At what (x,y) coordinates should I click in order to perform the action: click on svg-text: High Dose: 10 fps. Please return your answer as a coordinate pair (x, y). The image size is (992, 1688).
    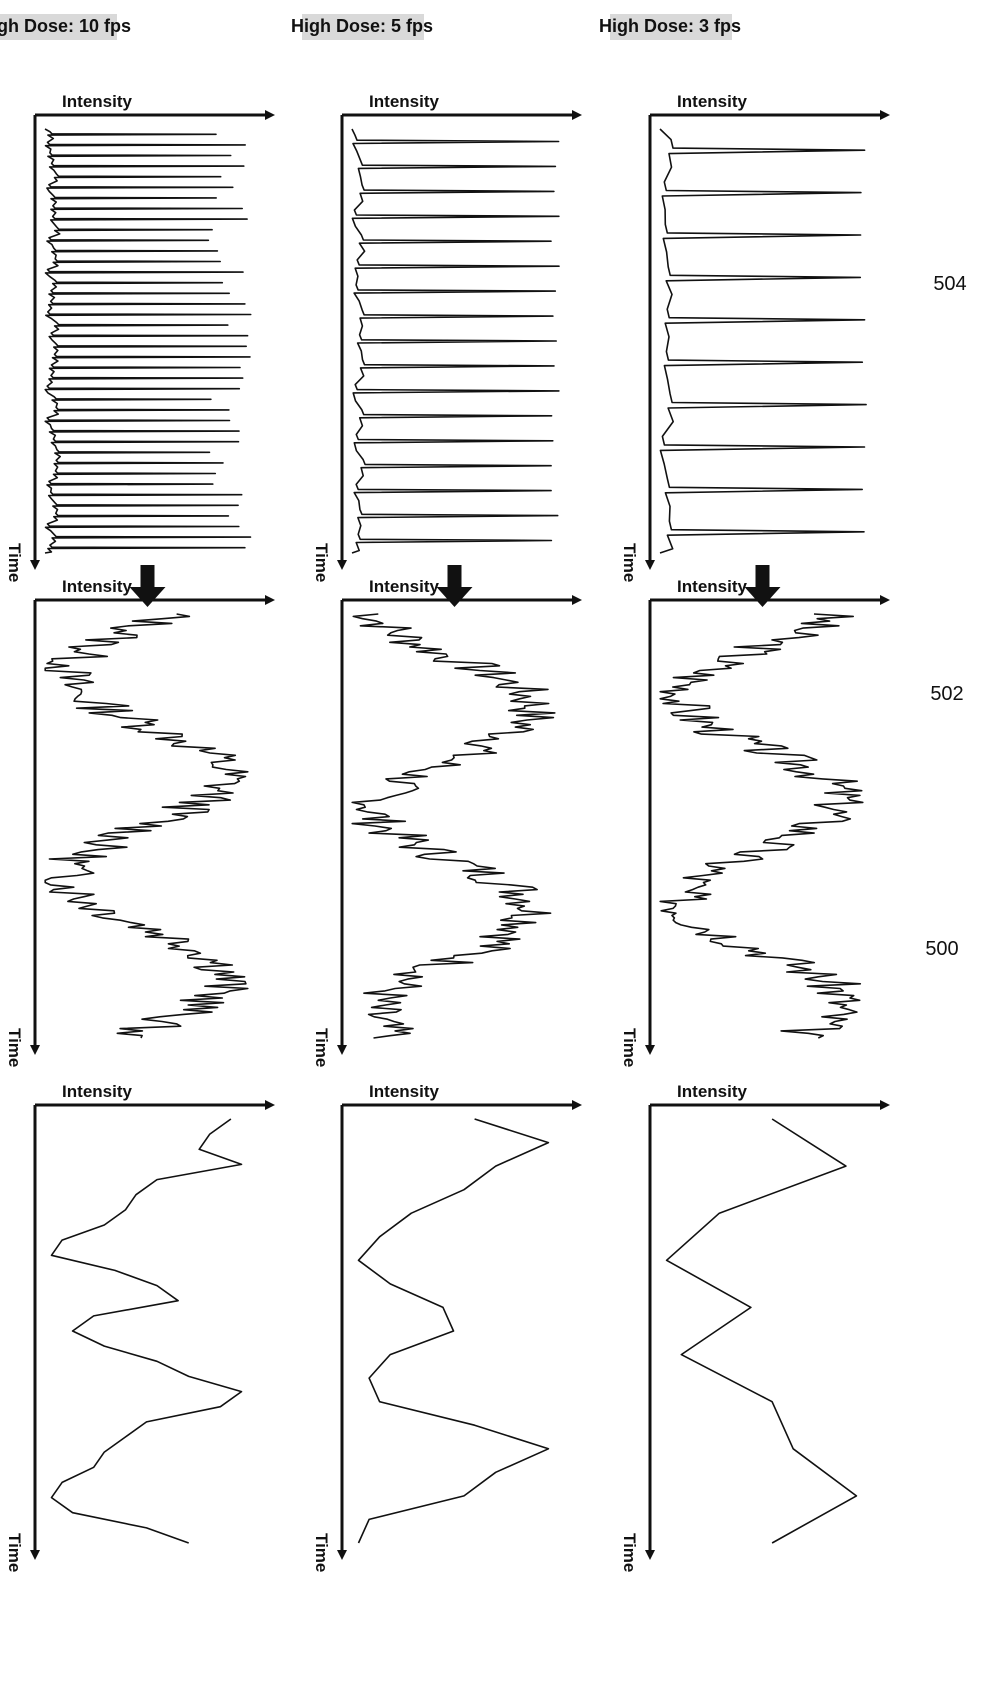
    Looking at the image, I should click on (65, 26).